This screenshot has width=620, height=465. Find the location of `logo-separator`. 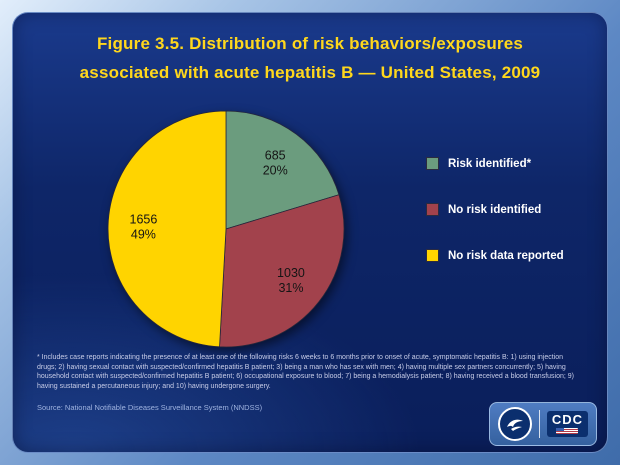

logo-separator is located at coordinates (539, 424).